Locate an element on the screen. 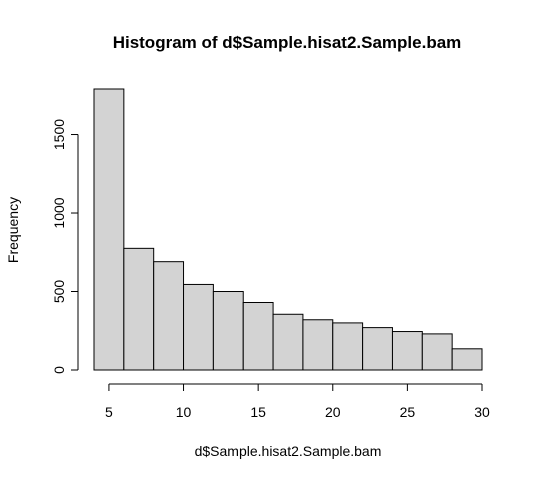 The width and height of the screenshot is (538, 480). x-tick-label-10: 10 is located at coordinates (184, 412).